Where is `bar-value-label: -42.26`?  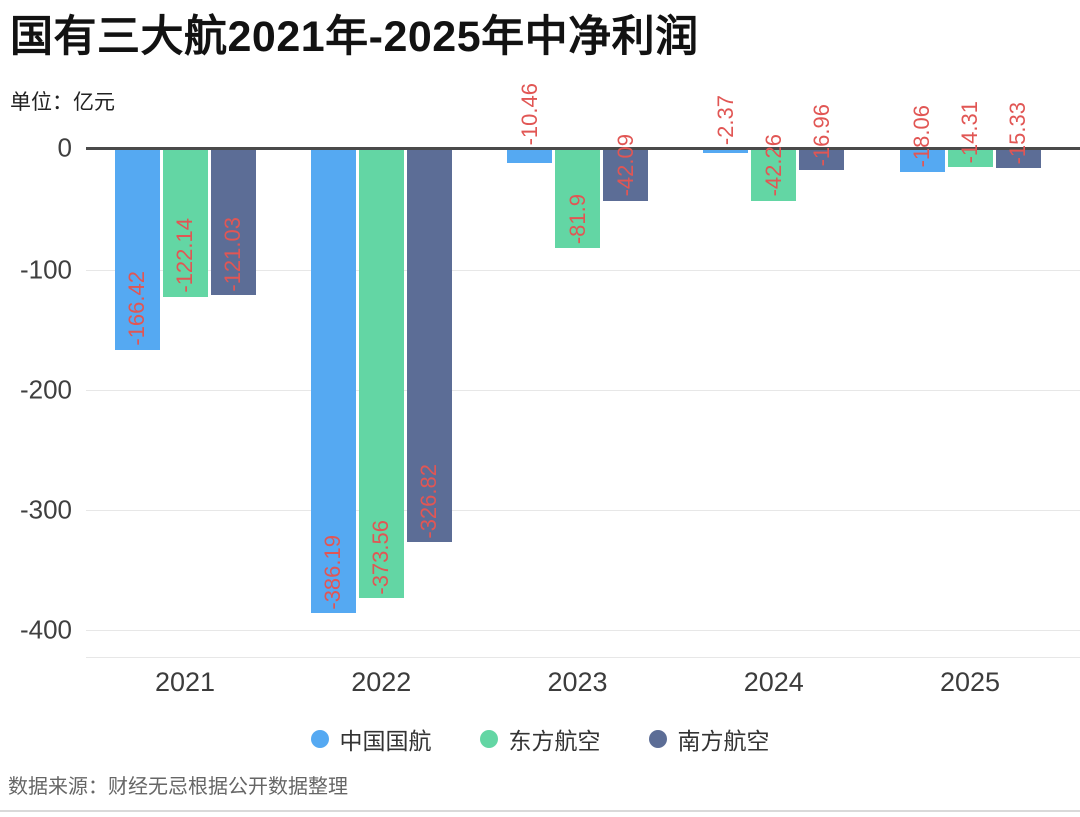
bar-value-label: -42.26 is located at coordinates (773, 165).